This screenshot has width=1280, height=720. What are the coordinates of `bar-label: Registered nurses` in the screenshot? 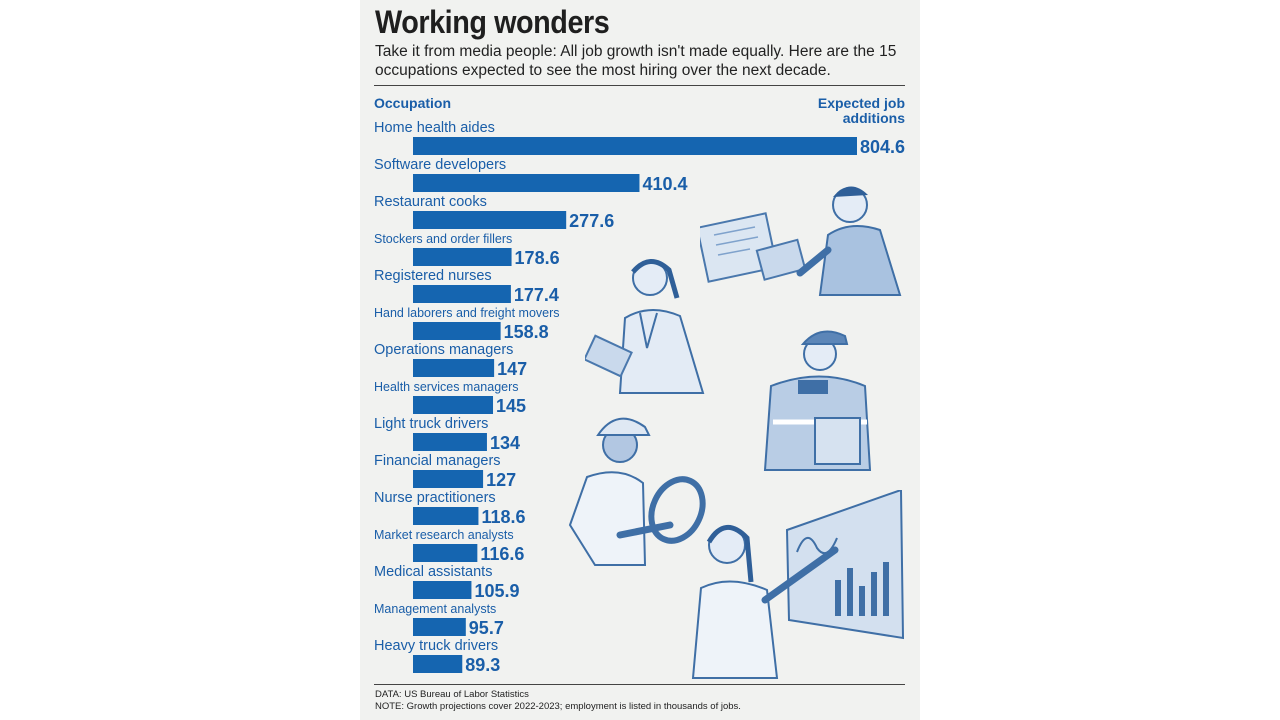 It's located at (433, 276).